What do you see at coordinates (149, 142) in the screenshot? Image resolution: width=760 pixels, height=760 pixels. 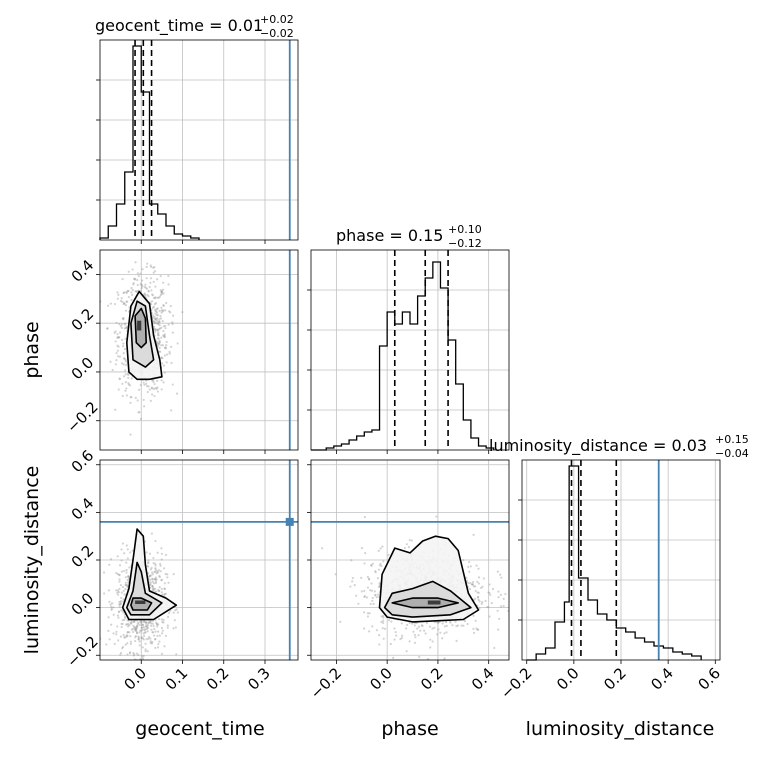 I see `histogram-step` at bounding box center [149, 142].